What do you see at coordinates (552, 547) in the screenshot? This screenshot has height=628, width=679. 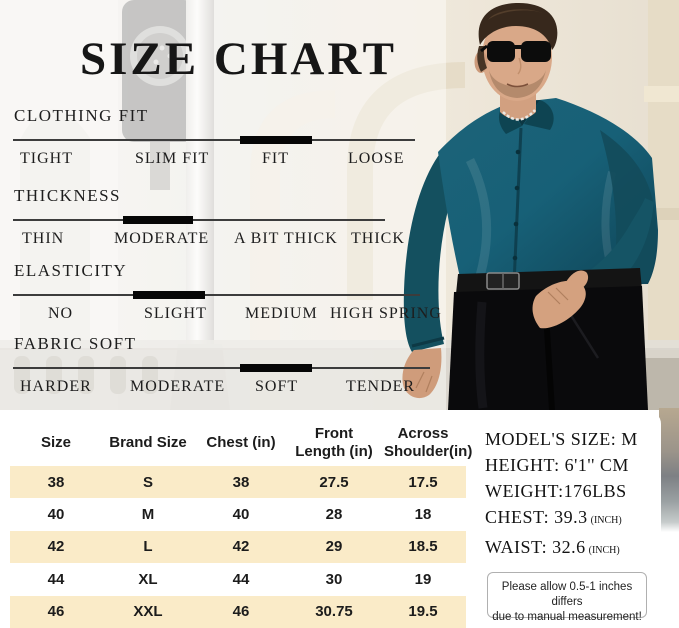 I see `model-waist-line: WAIST: 32.6 (INCH)` at bounding box center [552, 547].